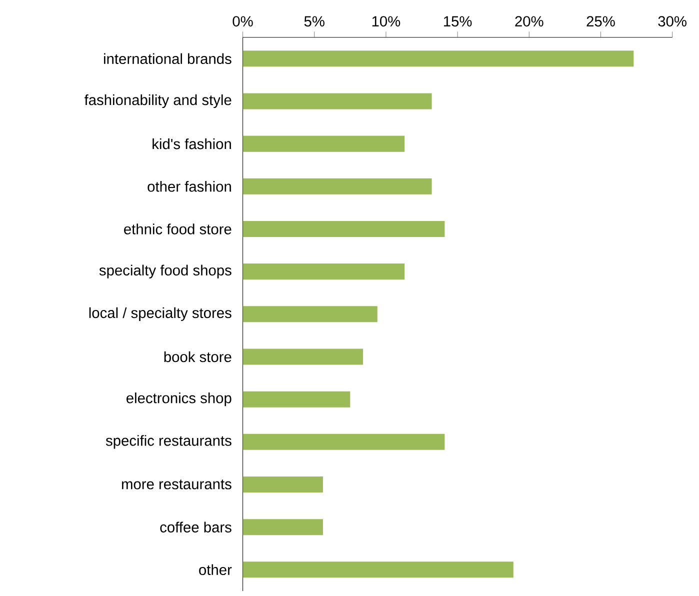  What do you see at coordinates (242, 21) in the screenshot?
I see `x-tick-label: 0%` at bounding box center [242, 21].